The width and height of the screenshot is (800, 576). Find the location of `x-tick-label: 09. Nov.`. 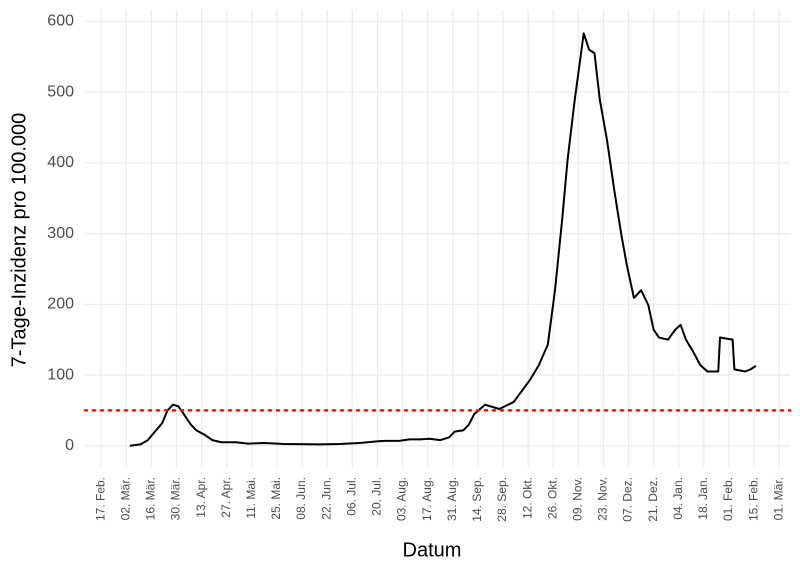

x-tick-label: 09. Nov. is located at coordinates (577, 499).